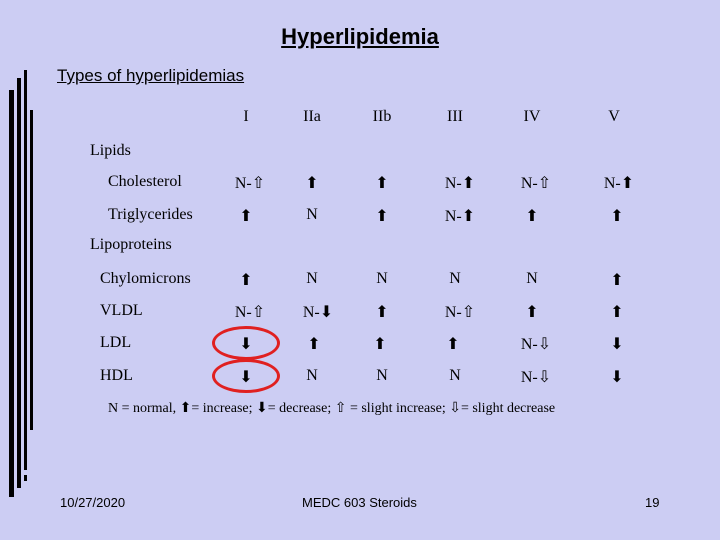 The width and height of the screenshot is (720, 540). Describe the element at coordinates (151, 75) in the screenshot. I see `page-subtitle: Types of hyperlipidemias` at that location.